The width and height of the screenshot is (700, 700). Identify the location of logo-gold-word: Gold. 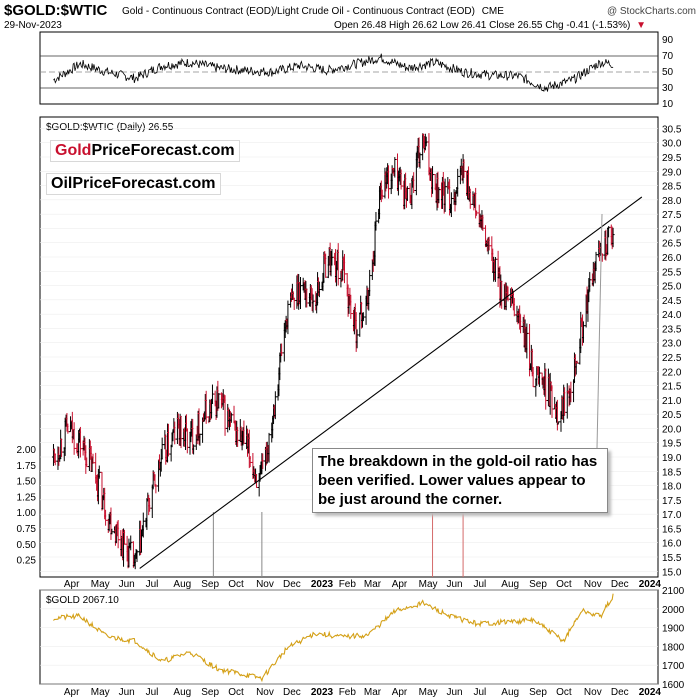
(73, 150).